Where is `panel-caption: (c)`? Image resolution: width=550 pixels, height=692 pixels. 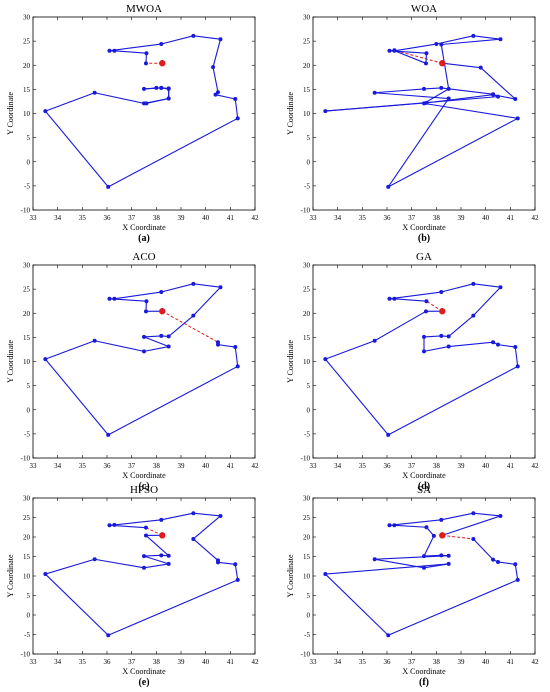 panel-caption: (c) is located at coordinates (143, 486).